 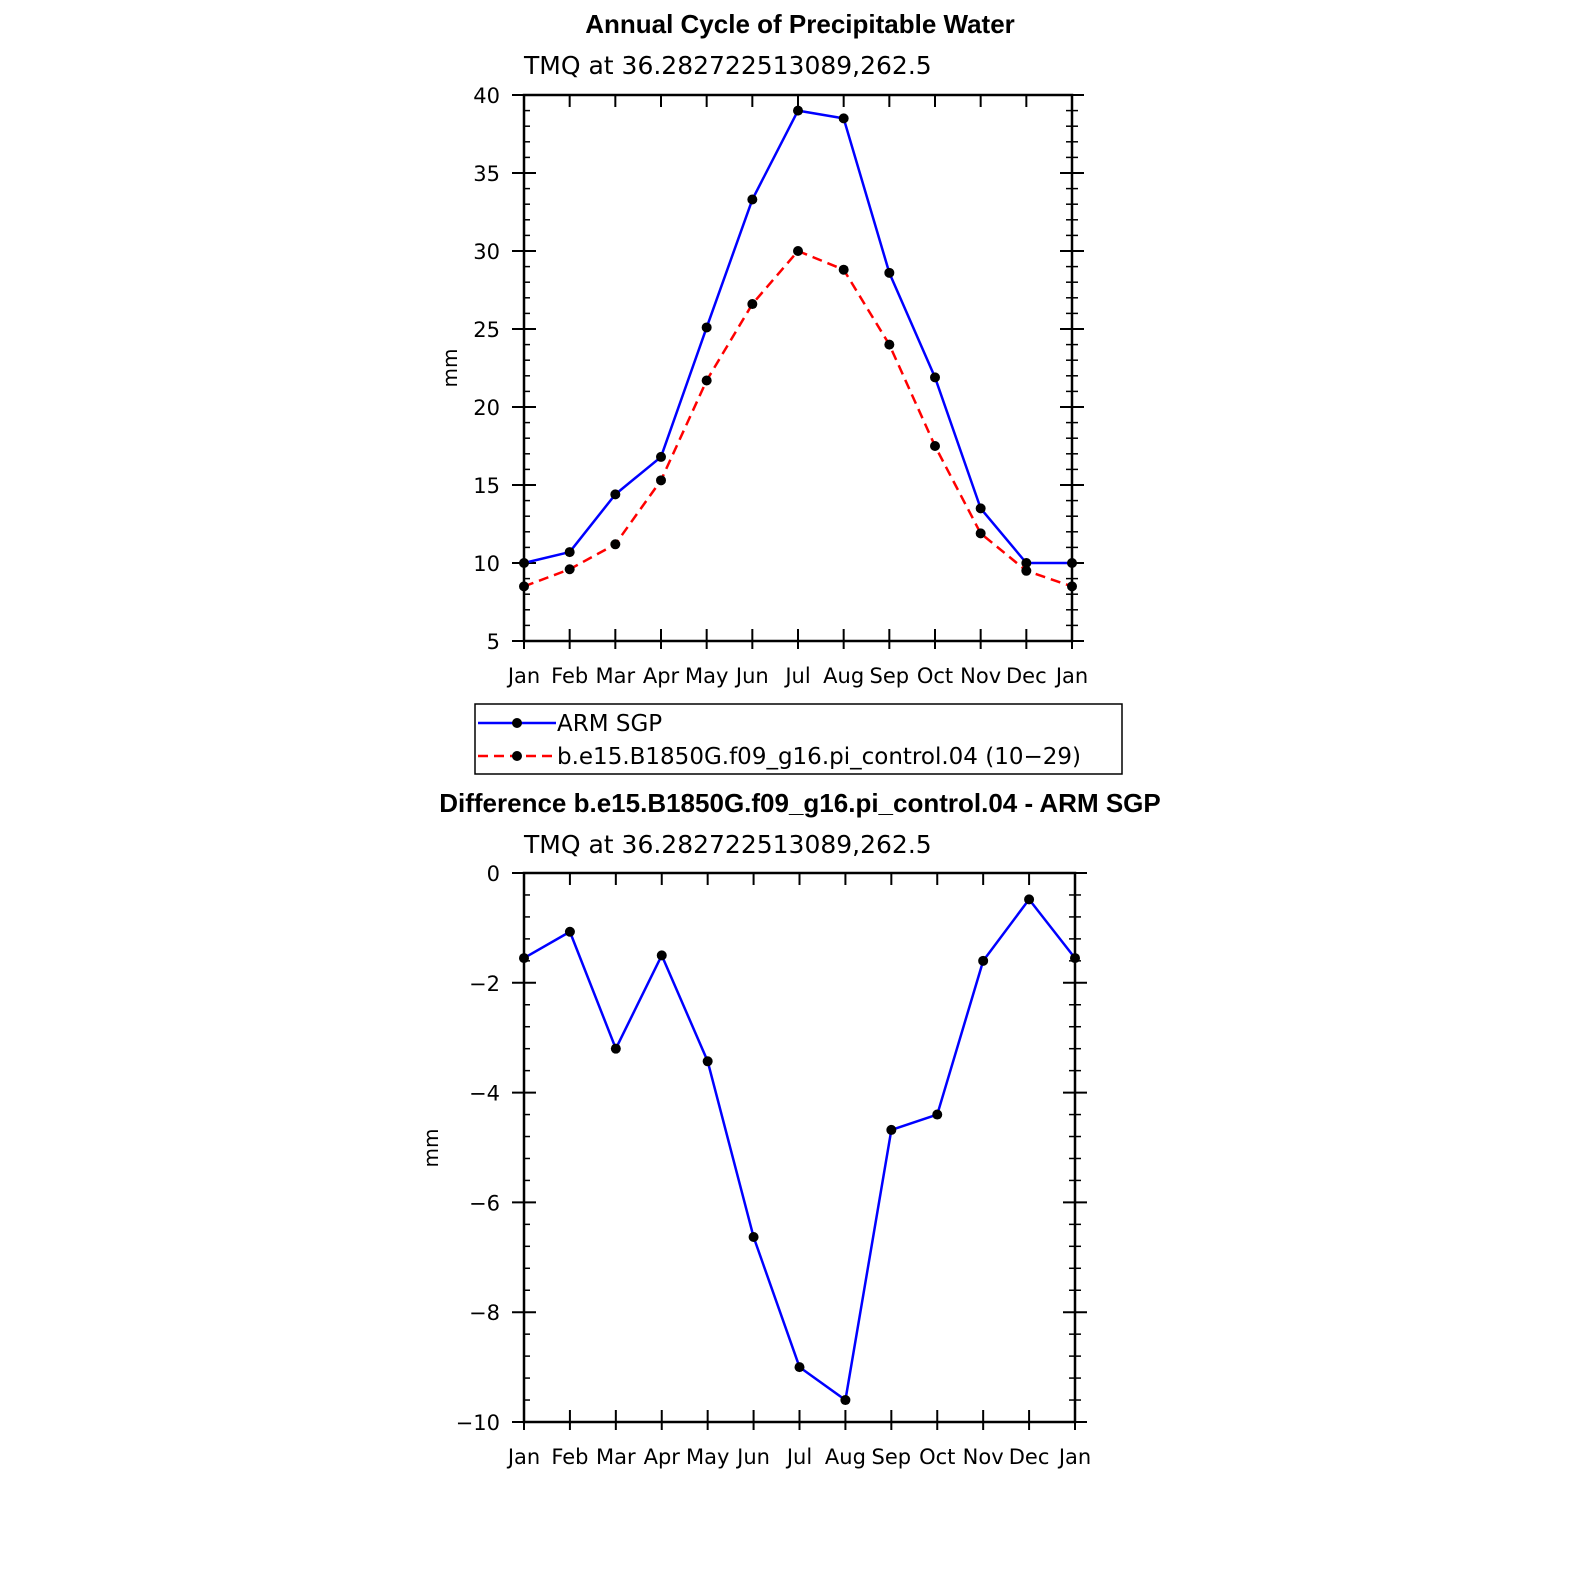 I want to click on y-tick-label: 40, so click(x=486, y=96).